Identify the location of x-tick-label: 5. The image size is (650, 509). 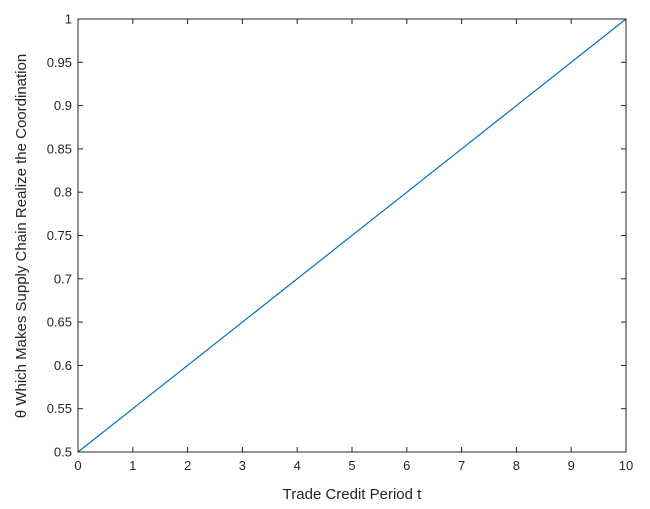
(351, 465).